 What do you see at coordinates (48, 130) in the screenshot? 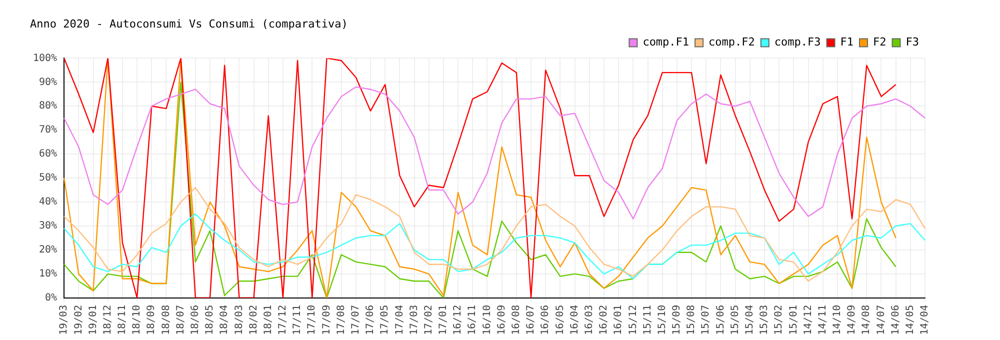
I see `y-tick-label: 70%` at bounding box center [48, 130].